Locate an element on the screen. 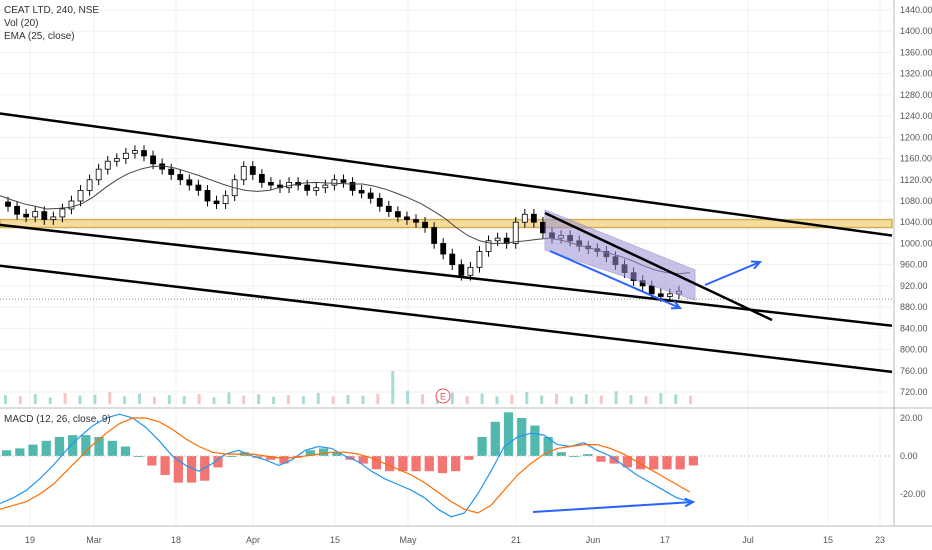 This screenshot has height=550, width=932. macd-tick-label: -20.00 is located at coordinates (913, 494).